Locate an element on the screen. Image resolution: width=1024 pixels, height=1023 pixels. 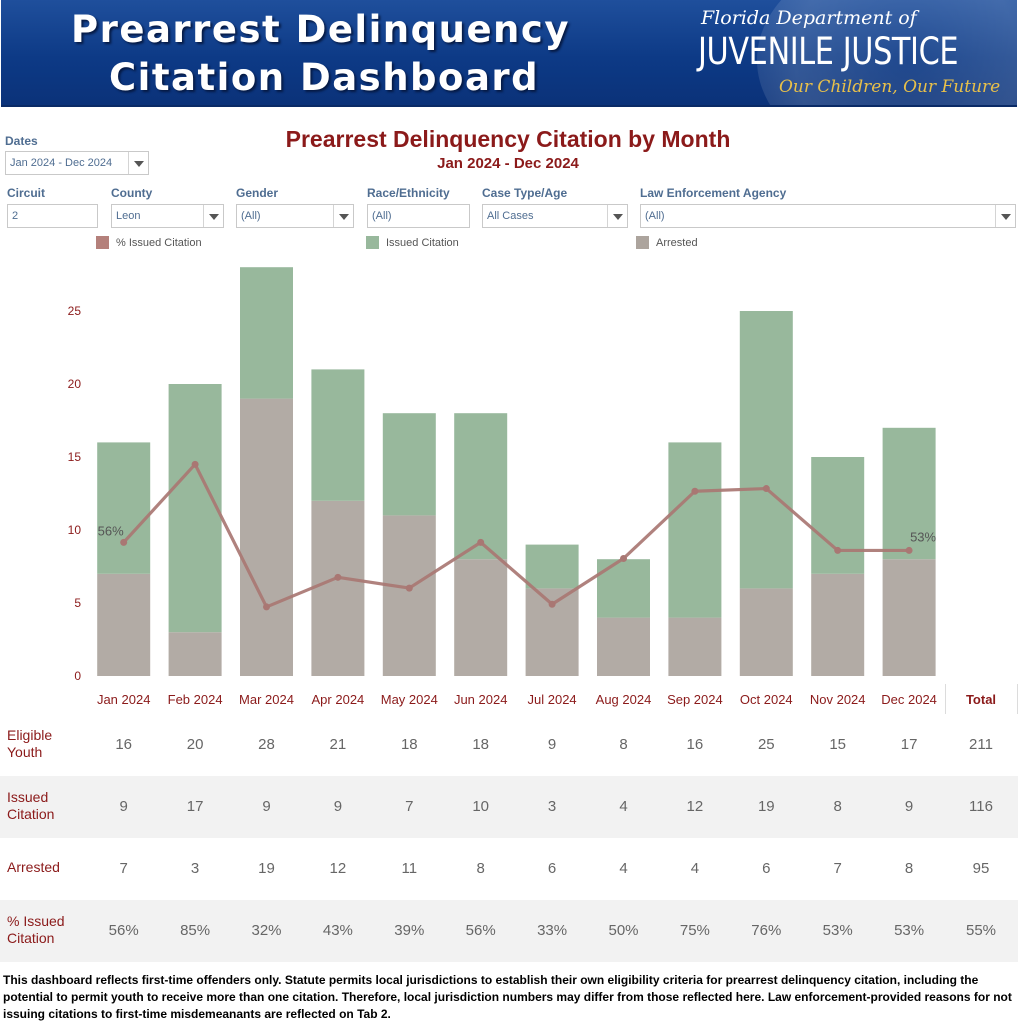
legend-item-pct-issued: % Issued Citation is located at coordinates (149, 242).